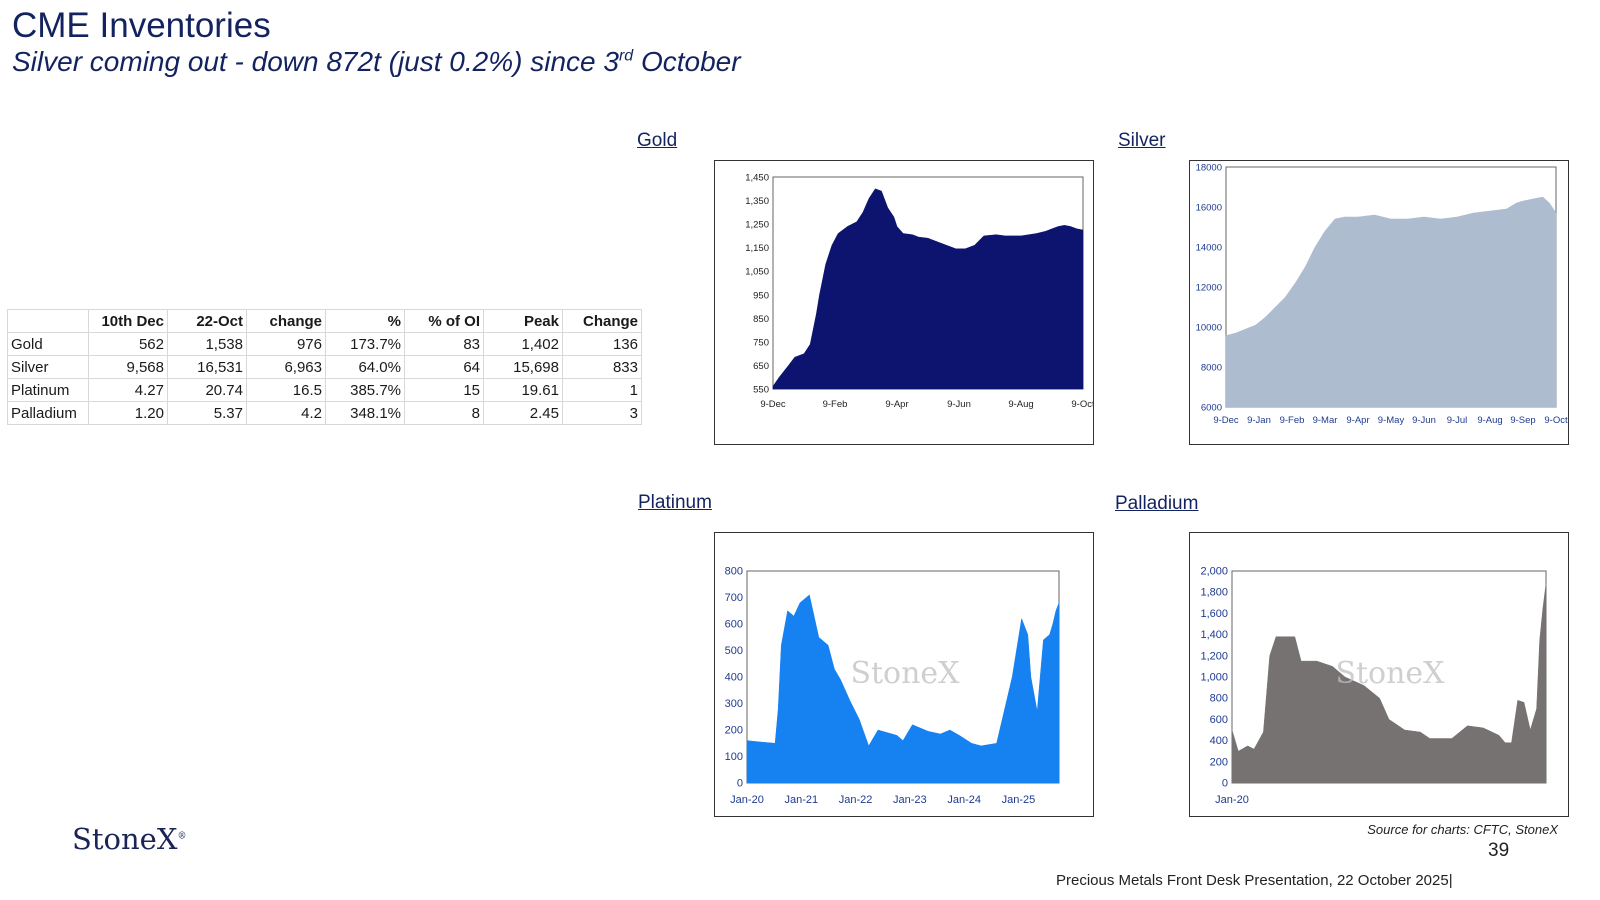  Describe the element at coordinates (734, 757) in the screenshot. I see `platinum-y-tick-label: 100` at that location.